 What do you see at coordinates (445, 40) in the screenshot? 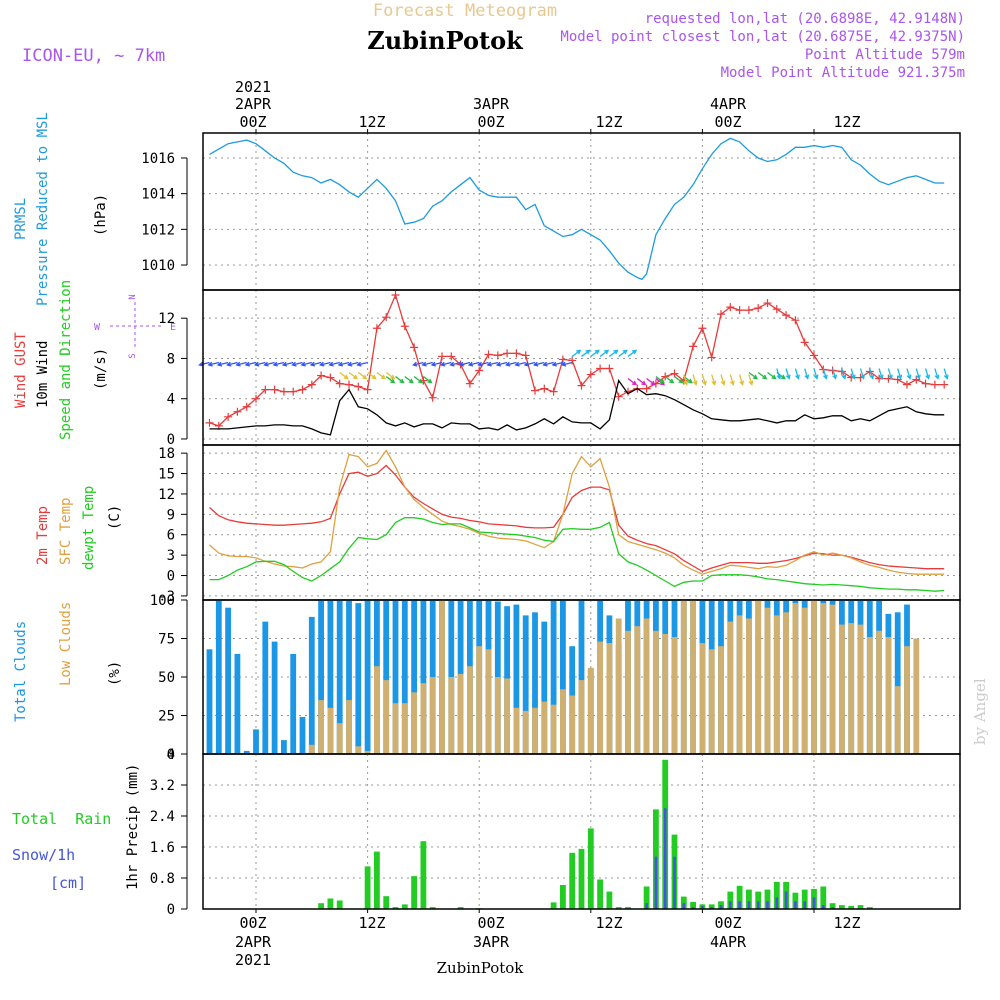
I see `station-title: ZubinPotok` at bounding box center [445, 40].